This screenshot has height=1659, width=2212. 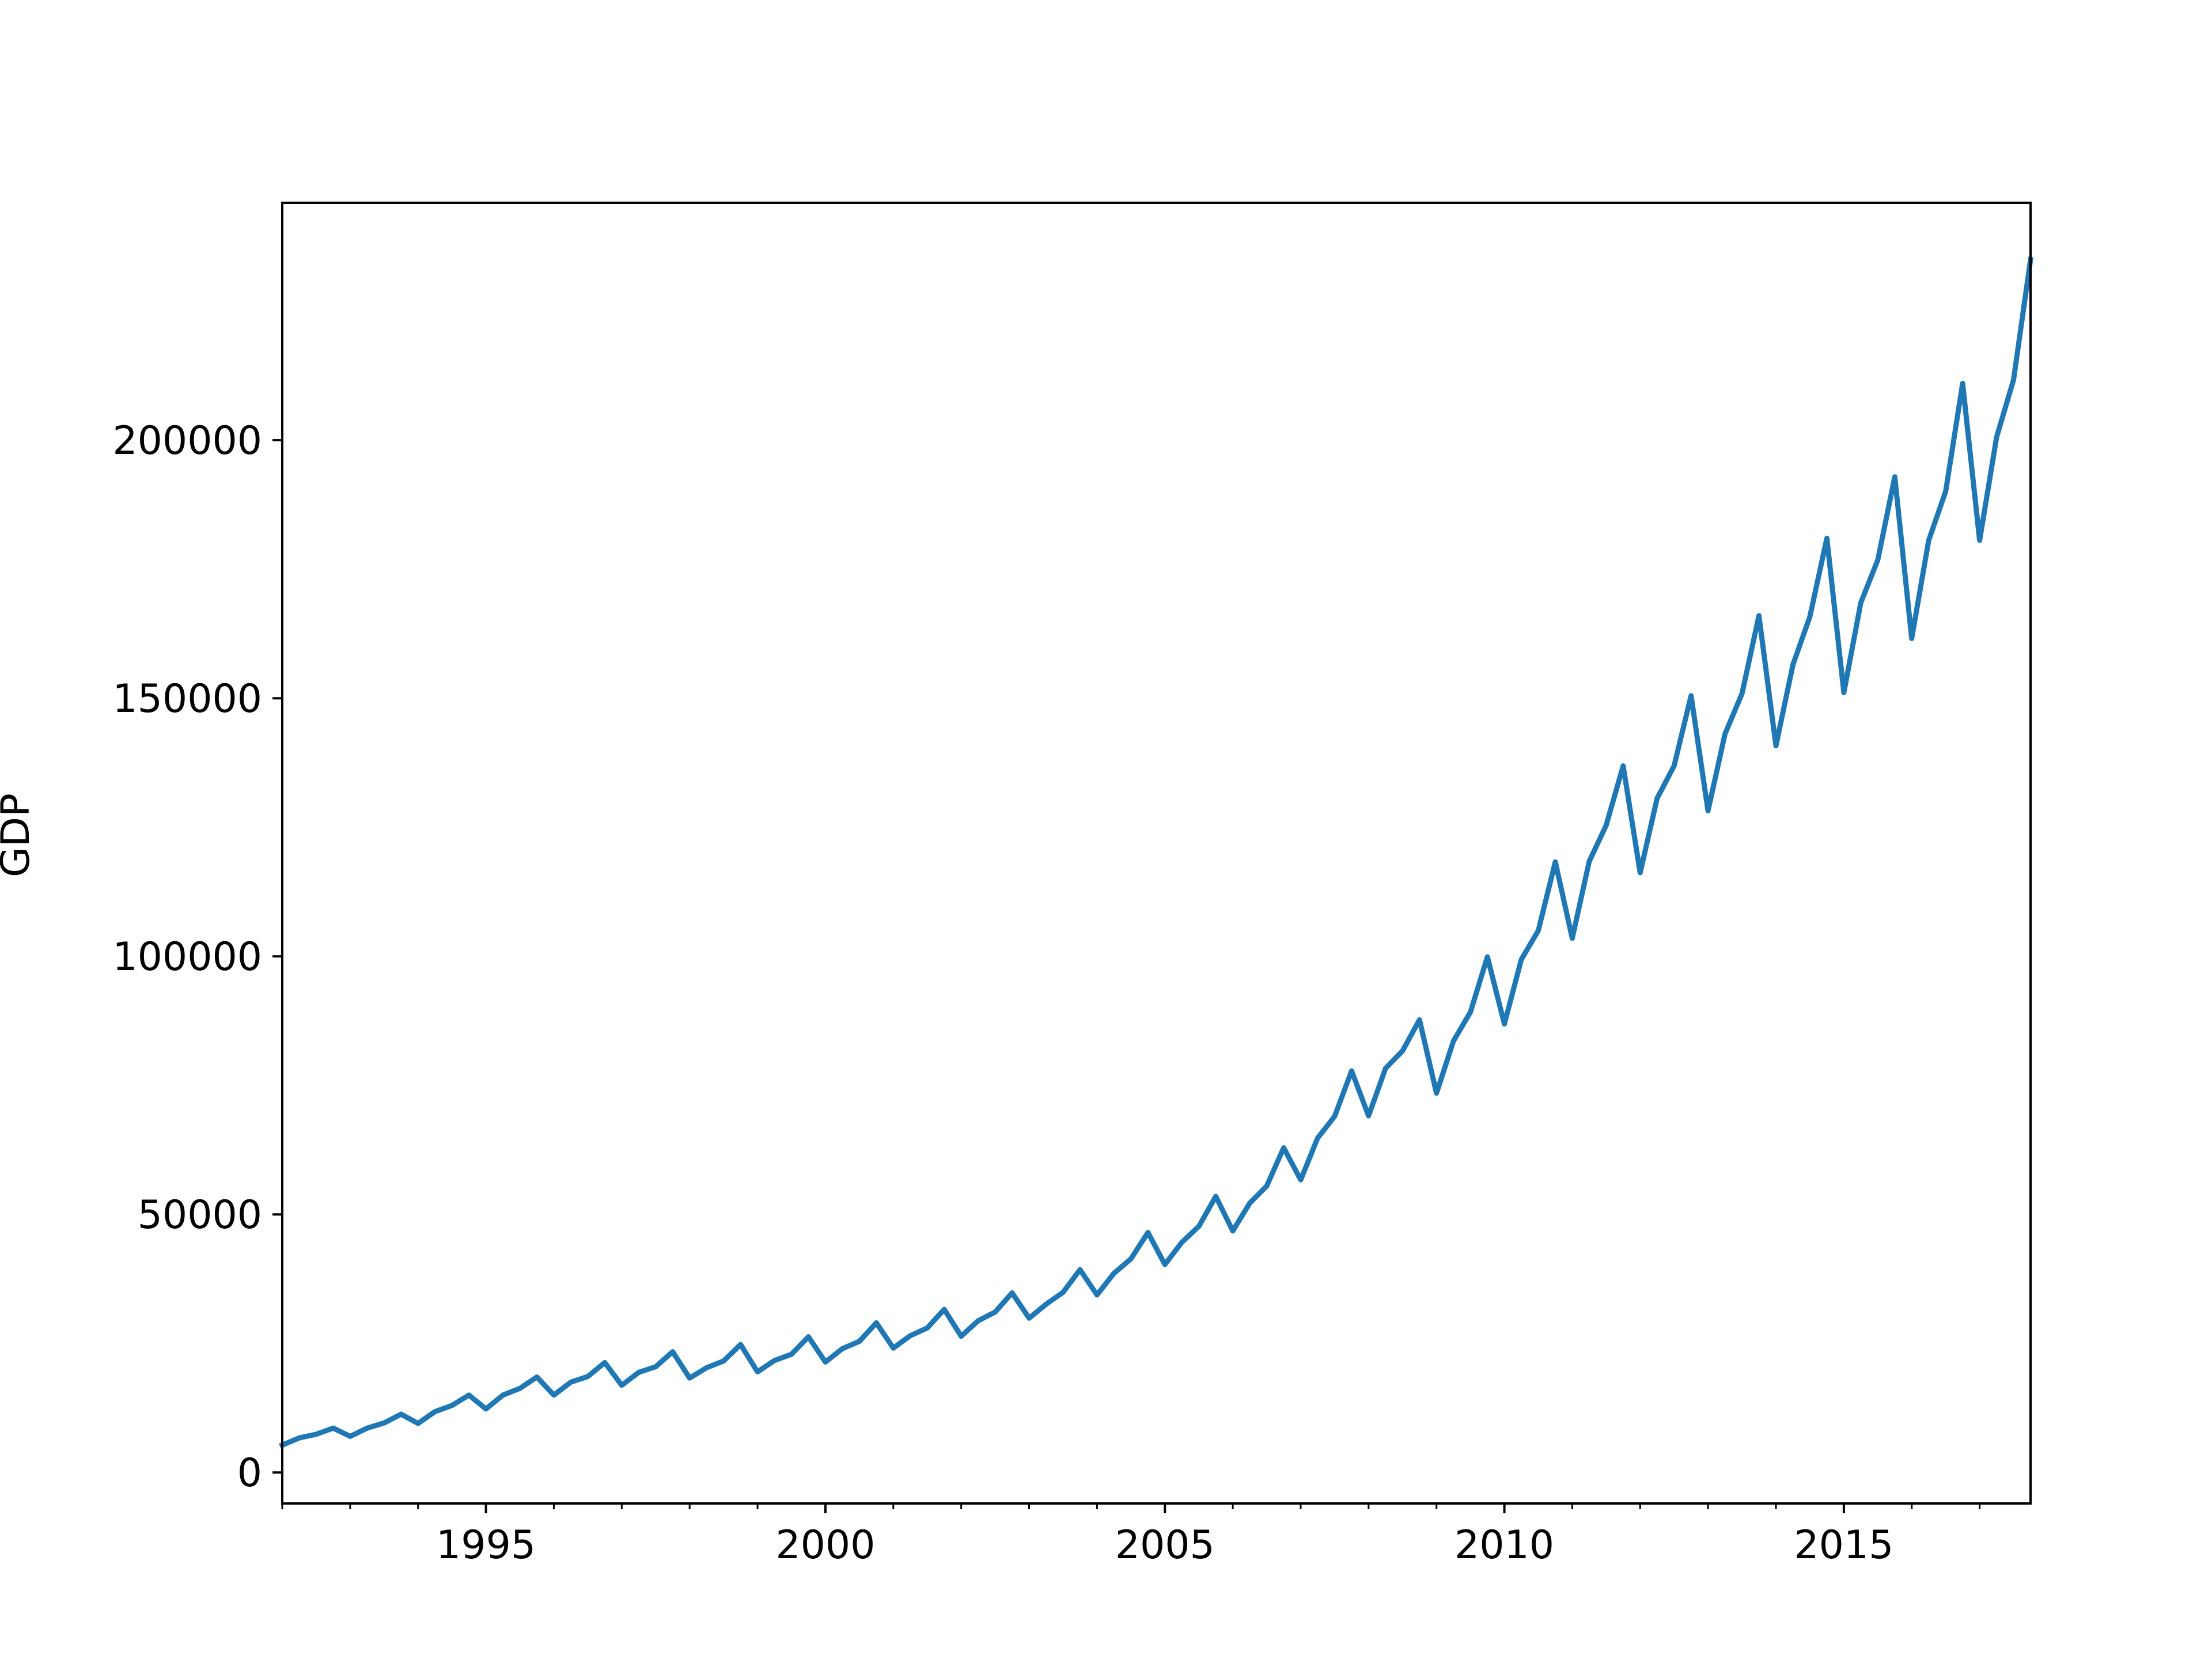 I want to click on x-tick-label: 2015, so click(x=1843, y=1545).